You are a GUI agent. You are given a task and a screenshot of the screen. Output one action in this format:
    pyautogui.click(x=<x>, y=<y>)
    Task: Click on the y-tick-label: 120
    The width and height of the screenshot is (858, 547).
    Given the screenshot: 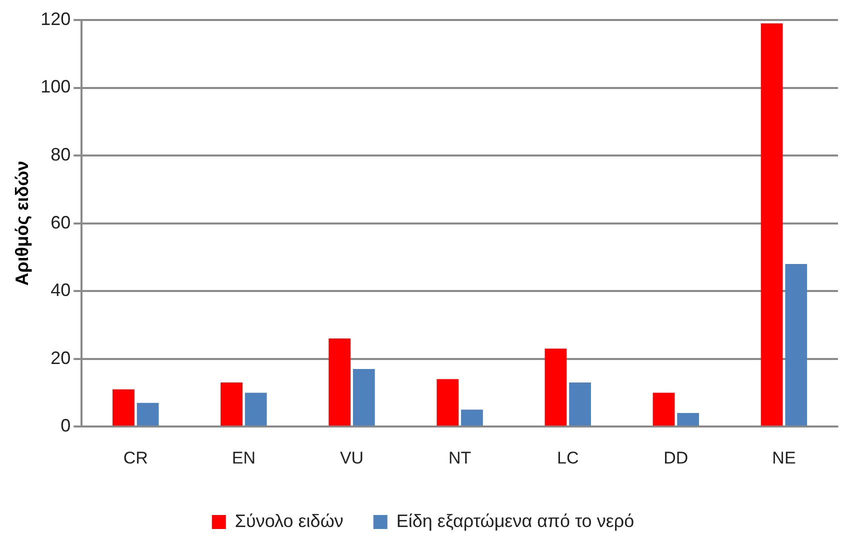 What is the action you would take?
    pyautogui.click(x=55, y=18)
    